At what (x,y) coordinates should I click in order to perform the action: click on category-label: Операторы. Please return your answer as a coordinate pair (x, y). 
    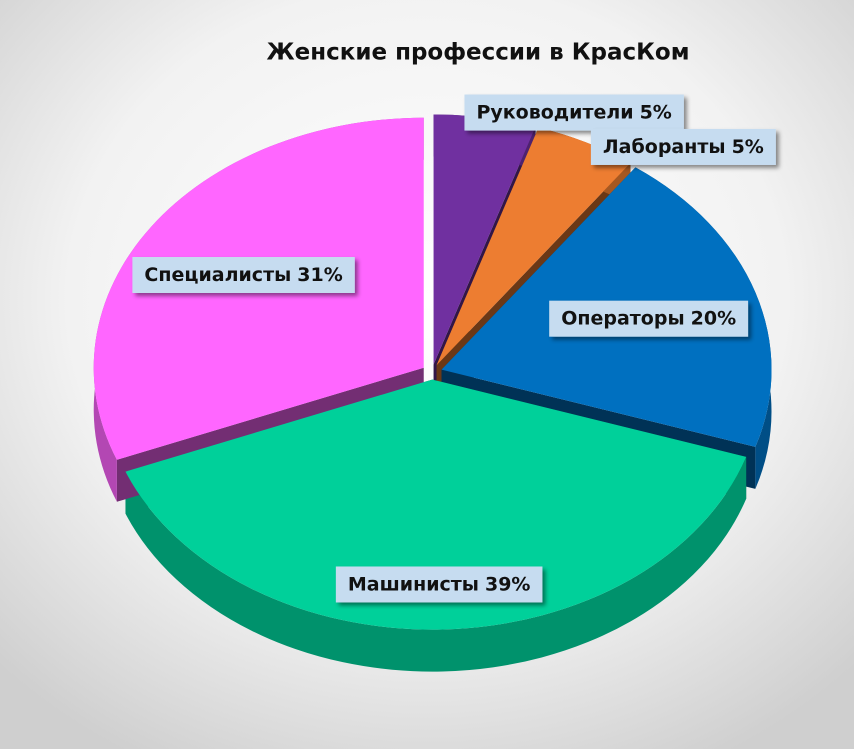
    Looking at the image, I should click on (622, 318).